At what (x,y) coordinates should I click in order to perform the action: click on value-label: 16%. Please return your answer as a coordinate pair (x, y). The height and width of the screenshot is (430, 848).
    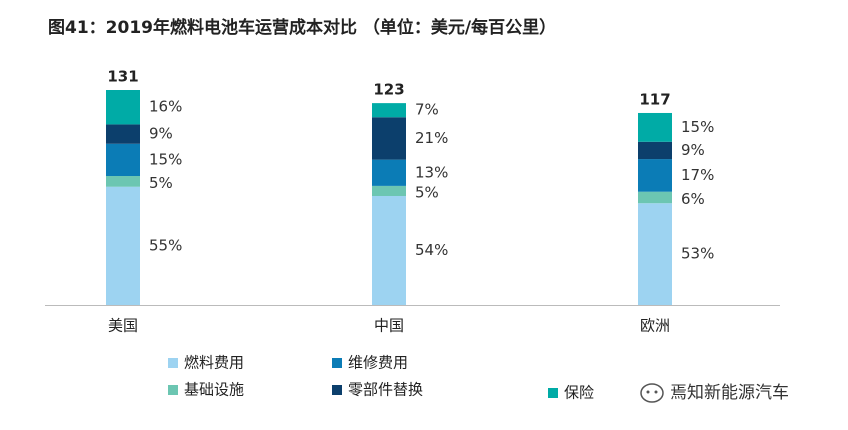
    Looking at the image, I should click on (165, 107).